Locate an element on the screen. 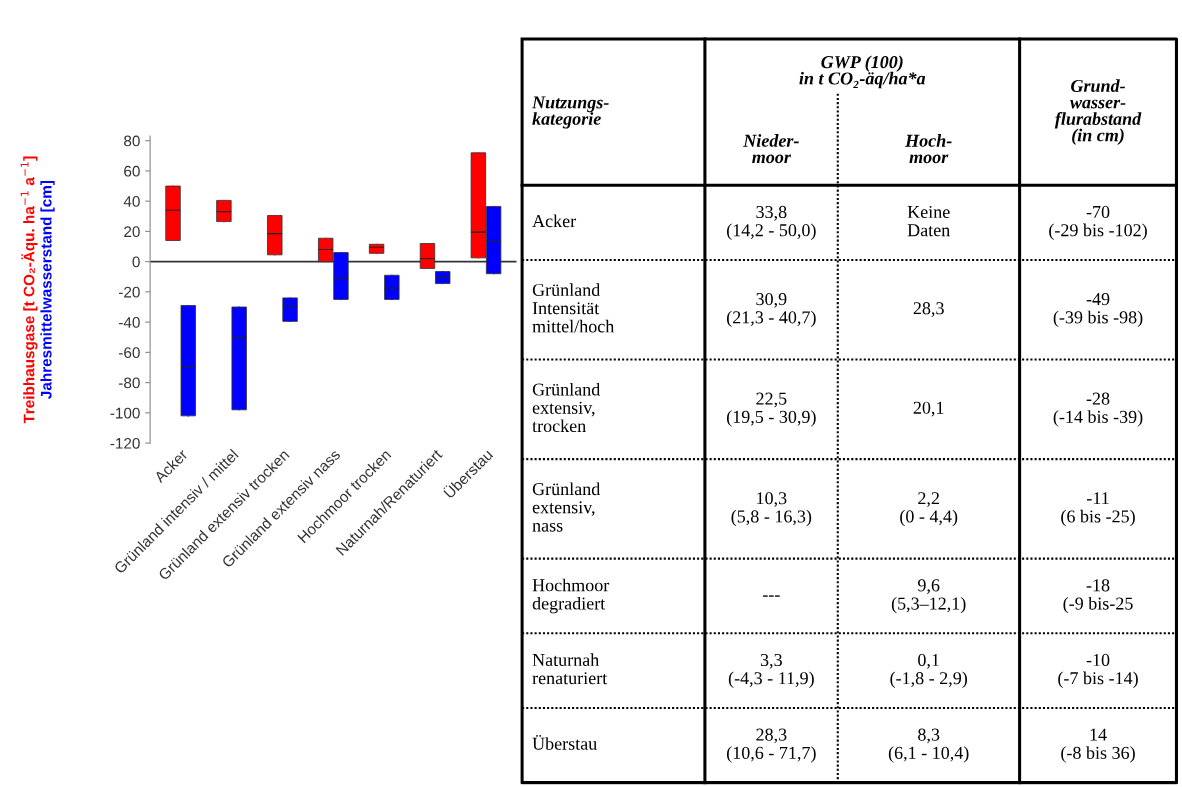 This screenshot has height=787, width=1182. text: Jahresmittelwasserstand [cm] is located at coordinates (47, 289).